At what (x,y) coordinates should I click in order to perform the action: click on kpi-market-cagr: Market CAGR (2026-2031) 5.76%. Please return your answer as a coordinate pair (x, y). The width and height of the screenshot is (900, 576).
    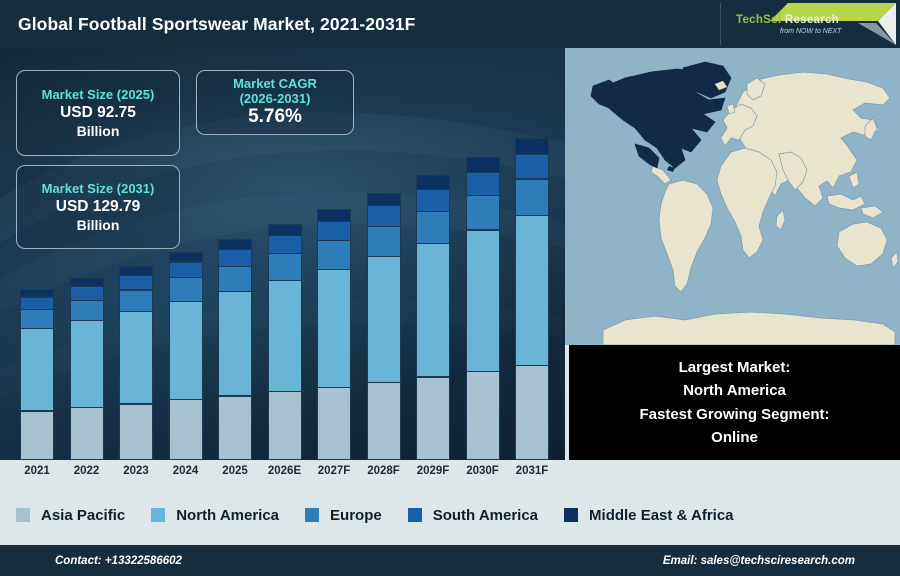
    Looking at the image, I should click on (275, 102).